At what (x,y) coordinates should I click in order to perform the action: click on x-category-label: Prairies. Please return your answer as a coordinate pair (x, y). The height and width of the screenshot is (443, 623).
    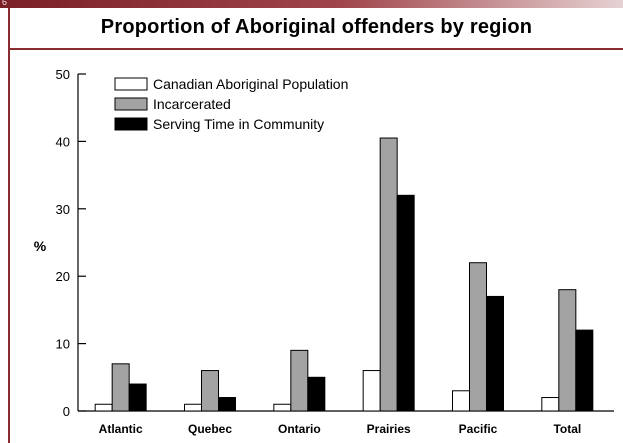
    Looking at the image, I should click on (389, 429).